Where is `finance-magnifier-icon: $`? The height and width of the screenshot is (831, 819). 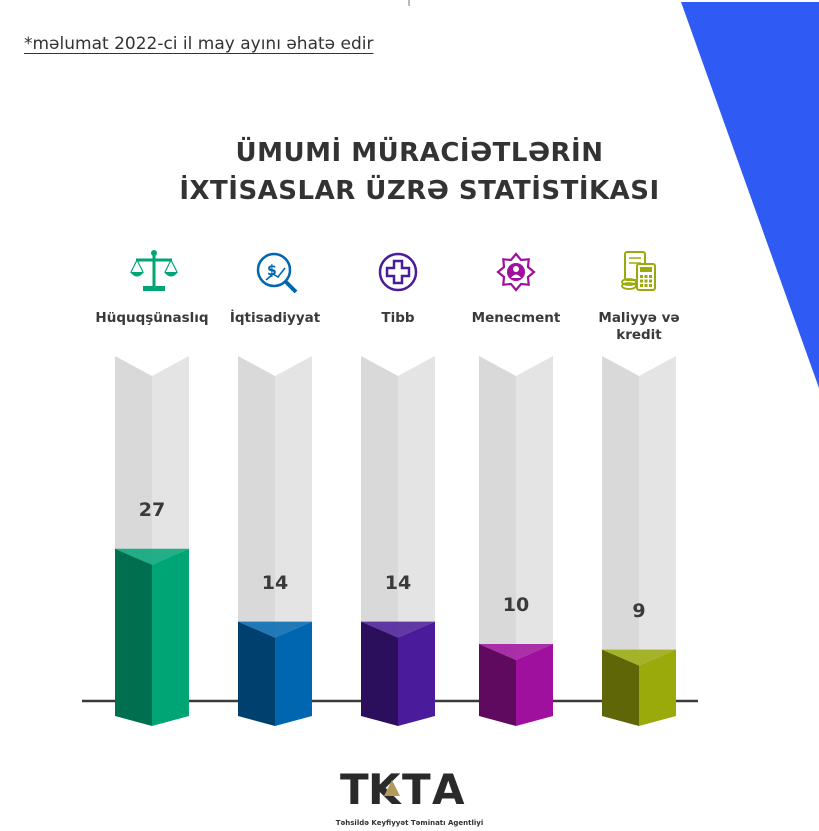 finance-magnifier-icon: $ is located at coordinates (277, 273).